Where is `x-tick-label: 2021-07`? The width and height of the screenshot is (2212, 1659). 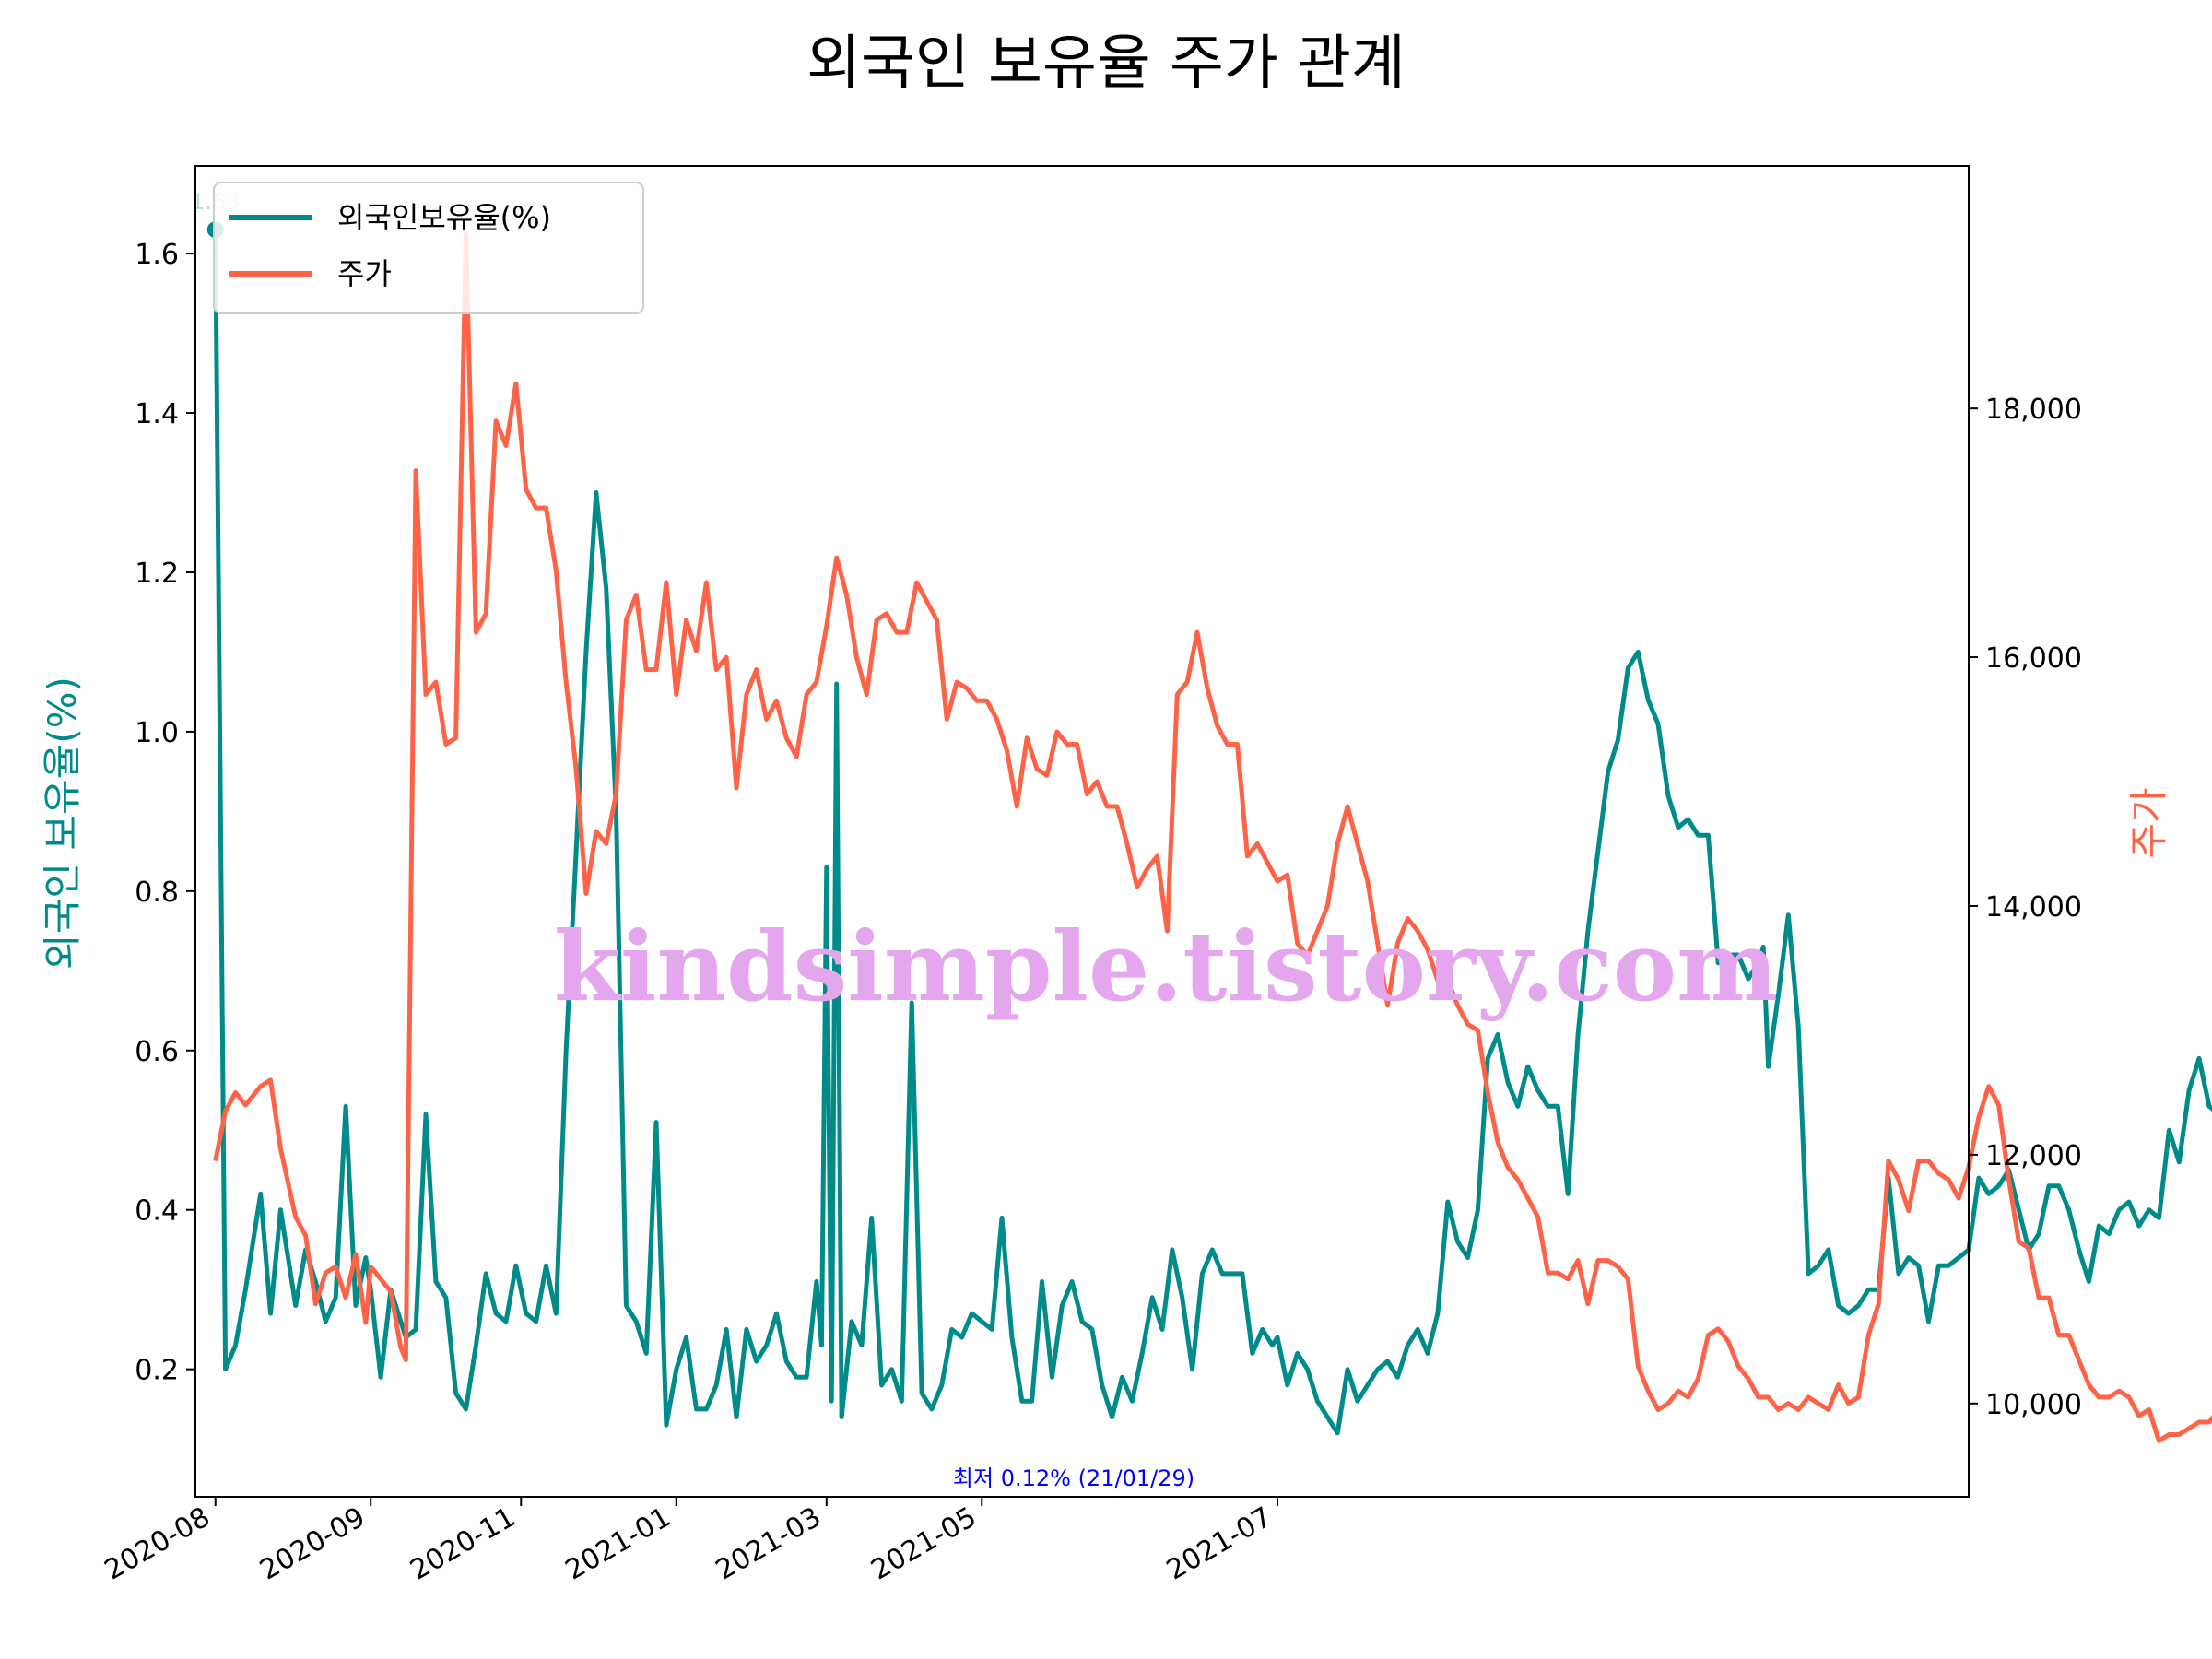
x-tick-label: 2021-07 is located at coordinates (1219, 1544).